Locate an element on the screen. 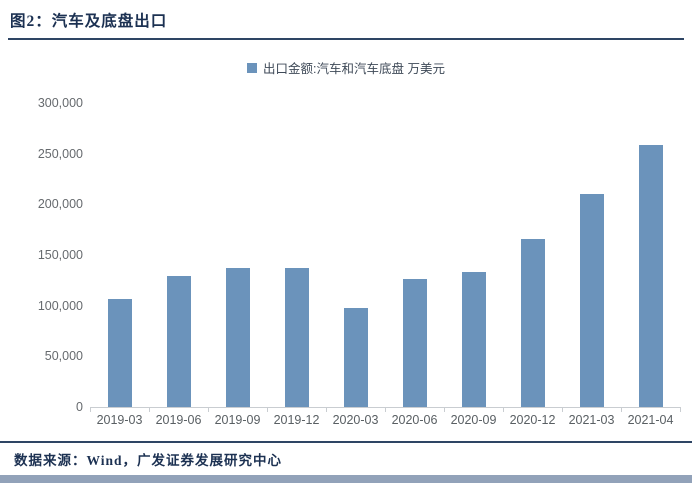 The height and width of the screenshot is (483, 692). y-tick-label: 0 is located at coordinates (79, 407).